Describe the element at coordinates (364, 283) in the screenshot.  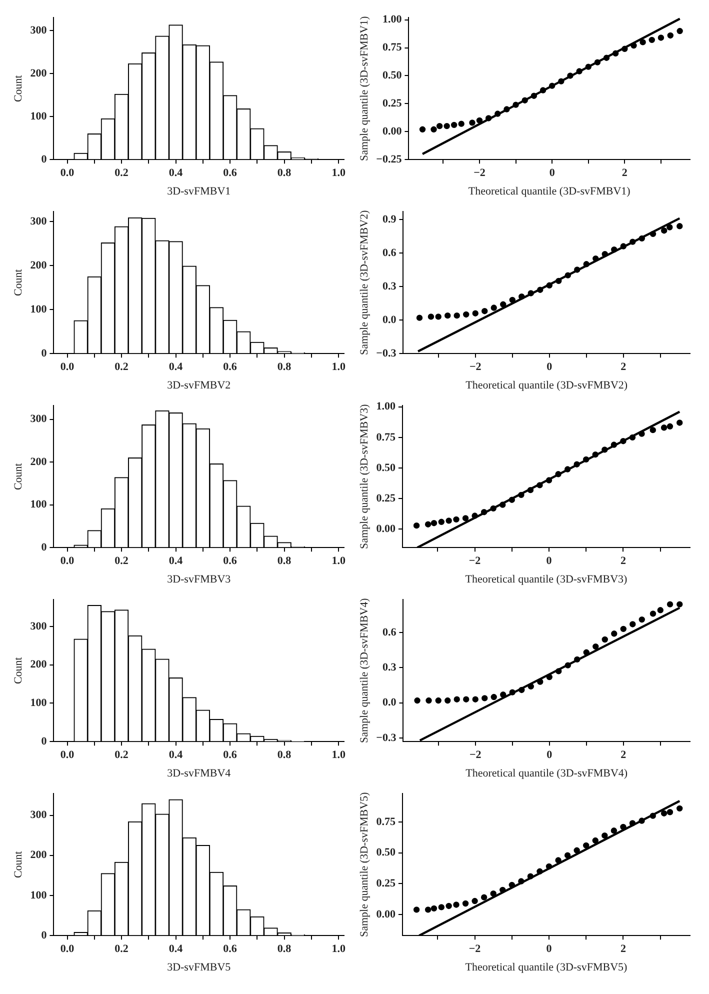
I see `y-axis-title: Sample quantile (3D-svFMBV2)` at that location.